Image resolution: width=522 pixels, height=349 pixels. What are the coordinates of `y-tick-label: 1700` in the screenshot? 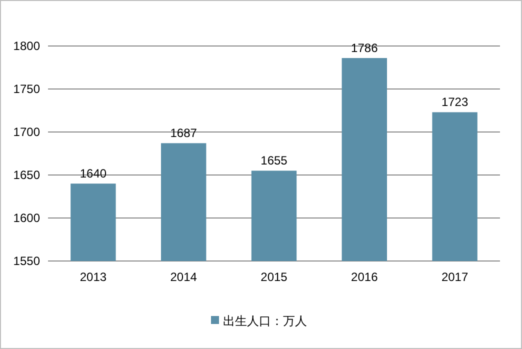 It's located at (26, 132).